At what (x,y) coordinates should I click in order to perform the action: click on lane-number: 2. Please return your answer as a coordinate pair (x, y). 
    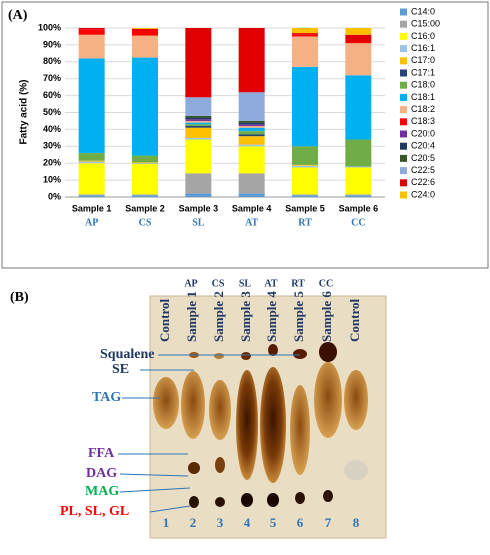
    Looking at the image, I should click on (193, 522).